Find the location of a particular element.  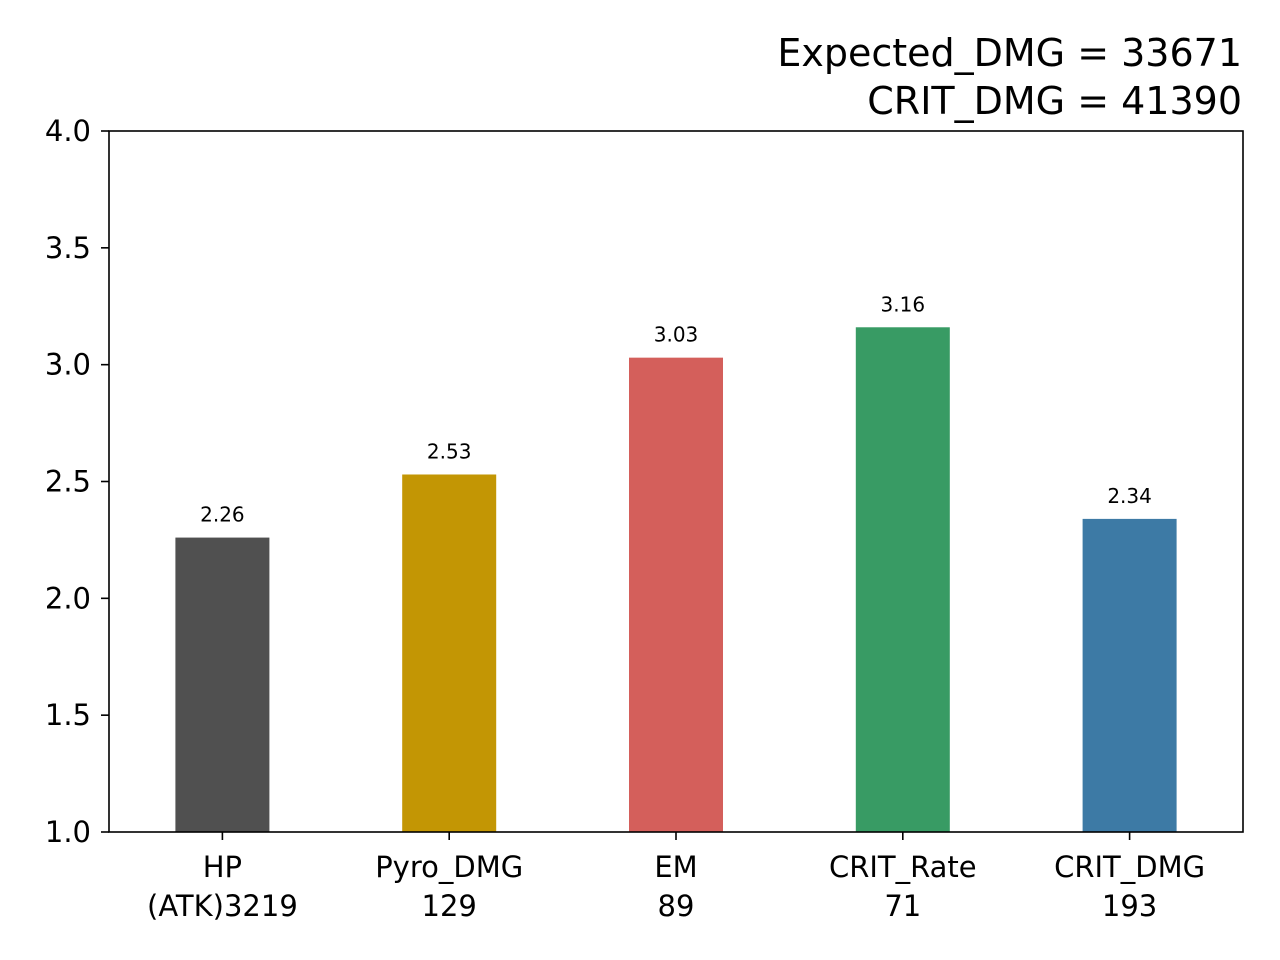

y-axis: 1.0 1.5 2.0 2.5 3.0 3.5 4.0 is located at coordinates (77, 481).